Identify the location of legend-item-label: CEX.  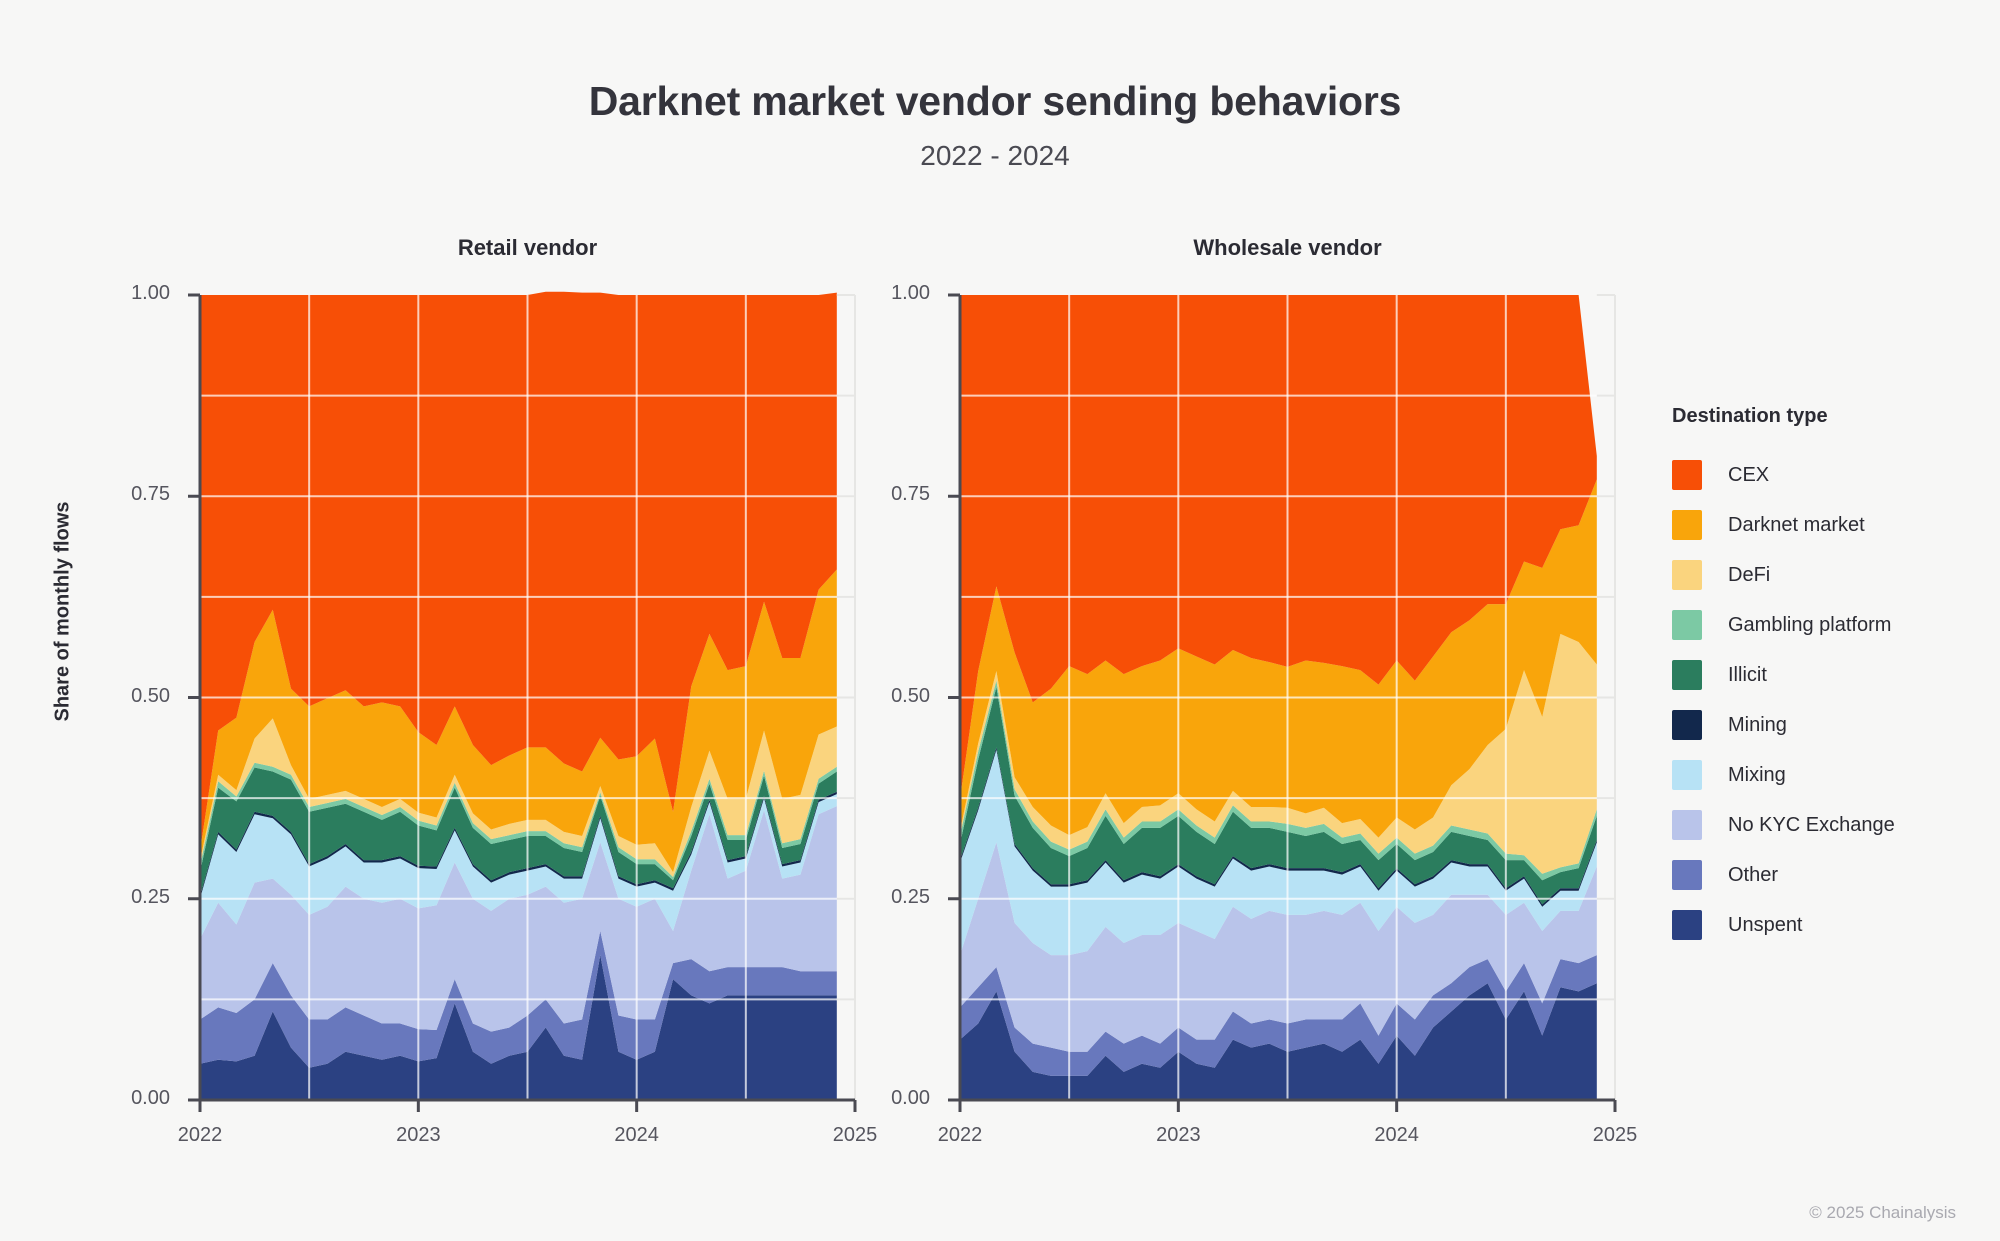
(1749, 474).